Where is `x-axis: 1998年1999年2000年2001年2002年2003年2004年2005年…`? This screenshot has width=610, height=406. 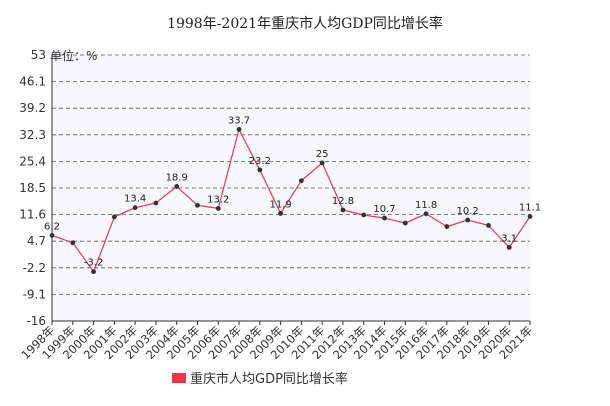
x-axis: 1998年1999年2000年2001年2002年2003年2004年2005年… is located at coordinates (276, 341).